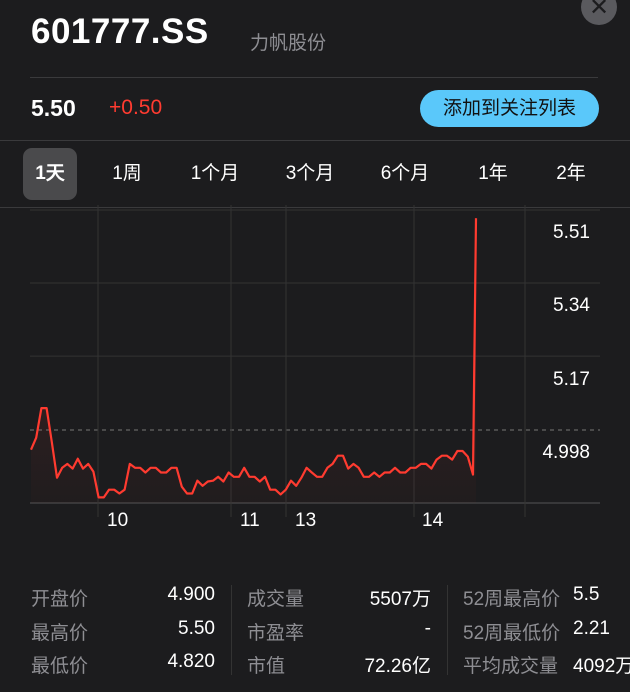 The image size is (630, 692). I want to click on stat-value: 4.820, so click(191, 661).